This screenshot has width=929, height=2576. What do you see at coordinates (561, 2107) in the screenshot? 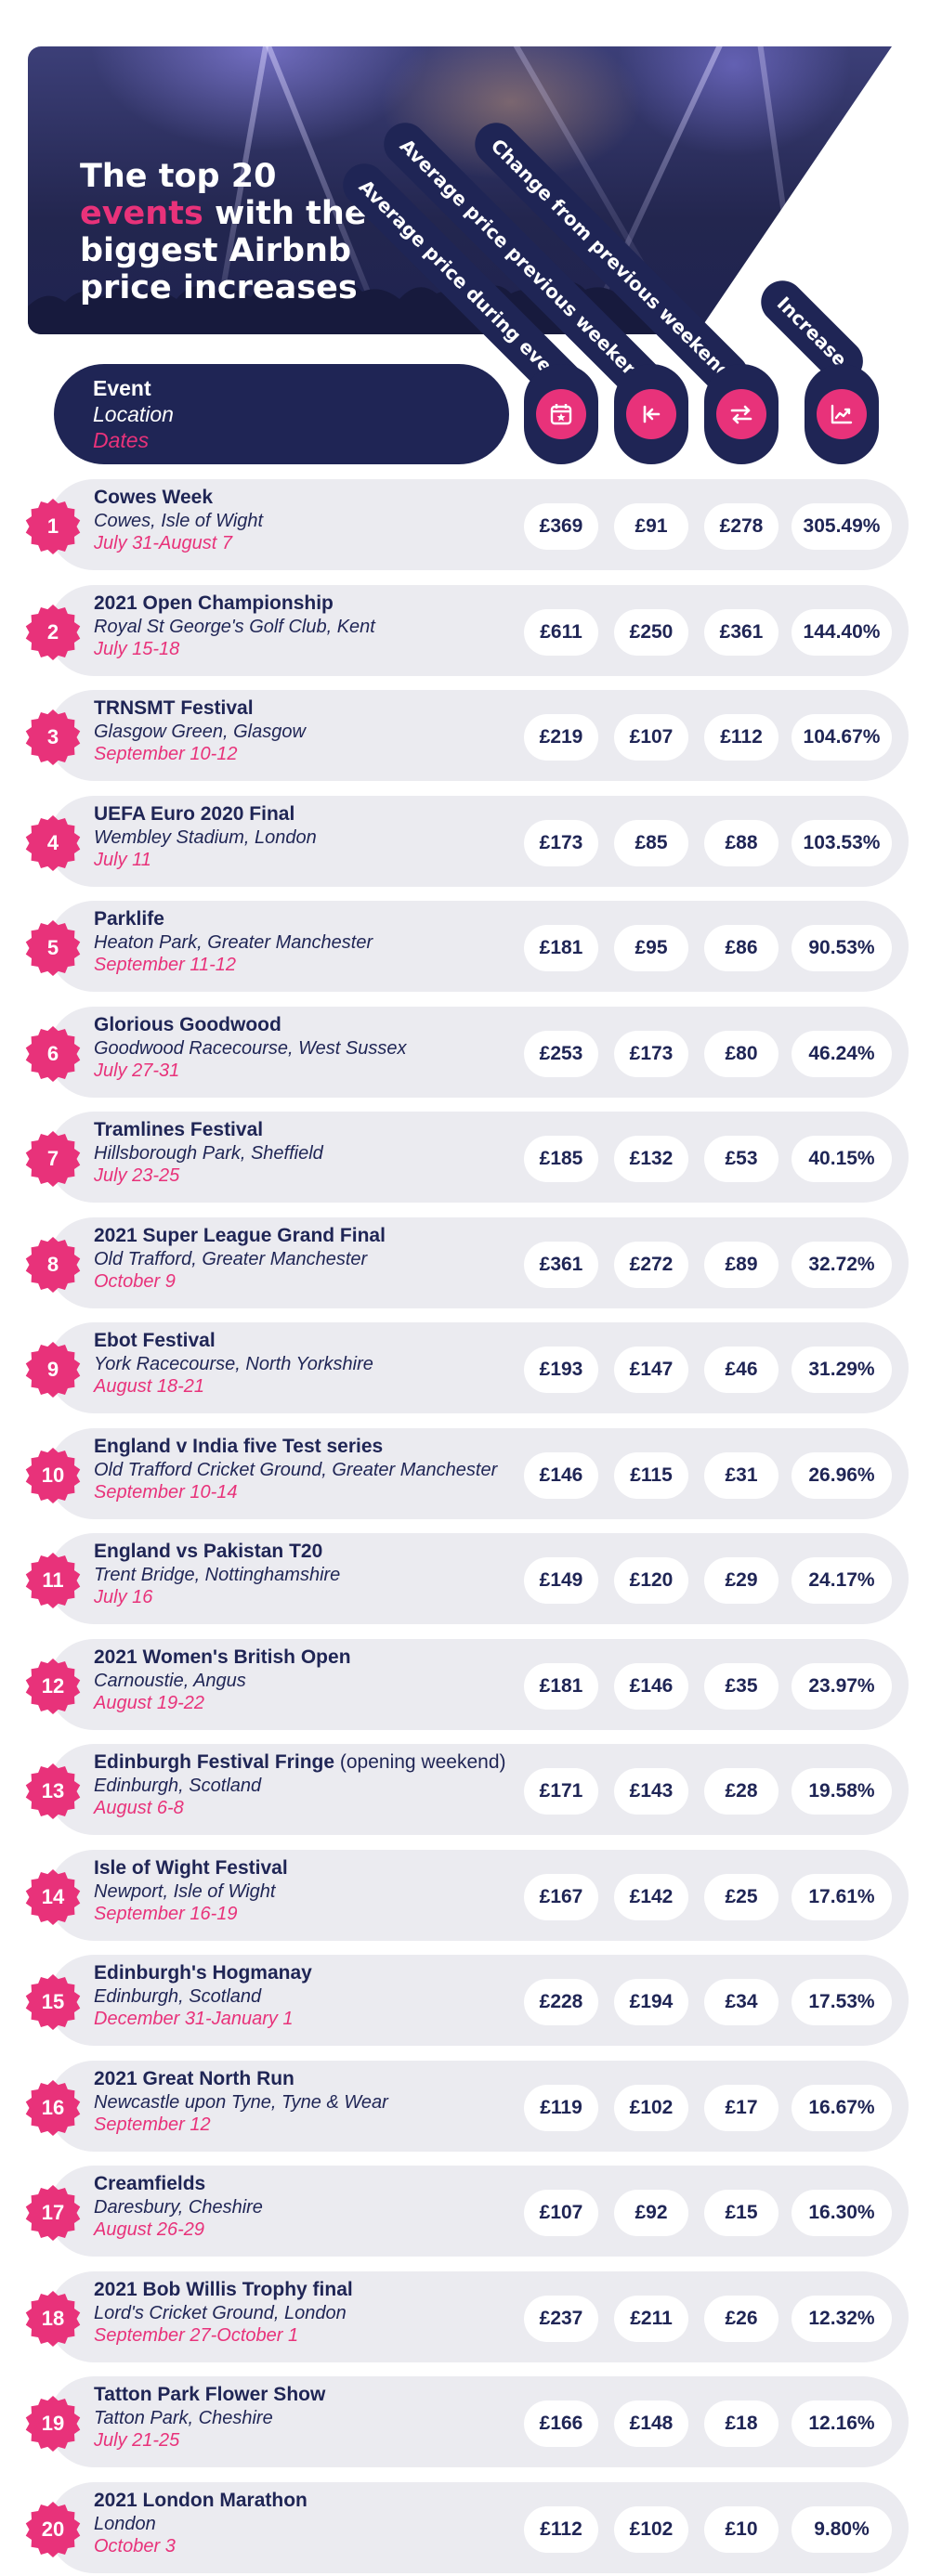
I see `price-during: £119` at bounding box center [561, 2107].